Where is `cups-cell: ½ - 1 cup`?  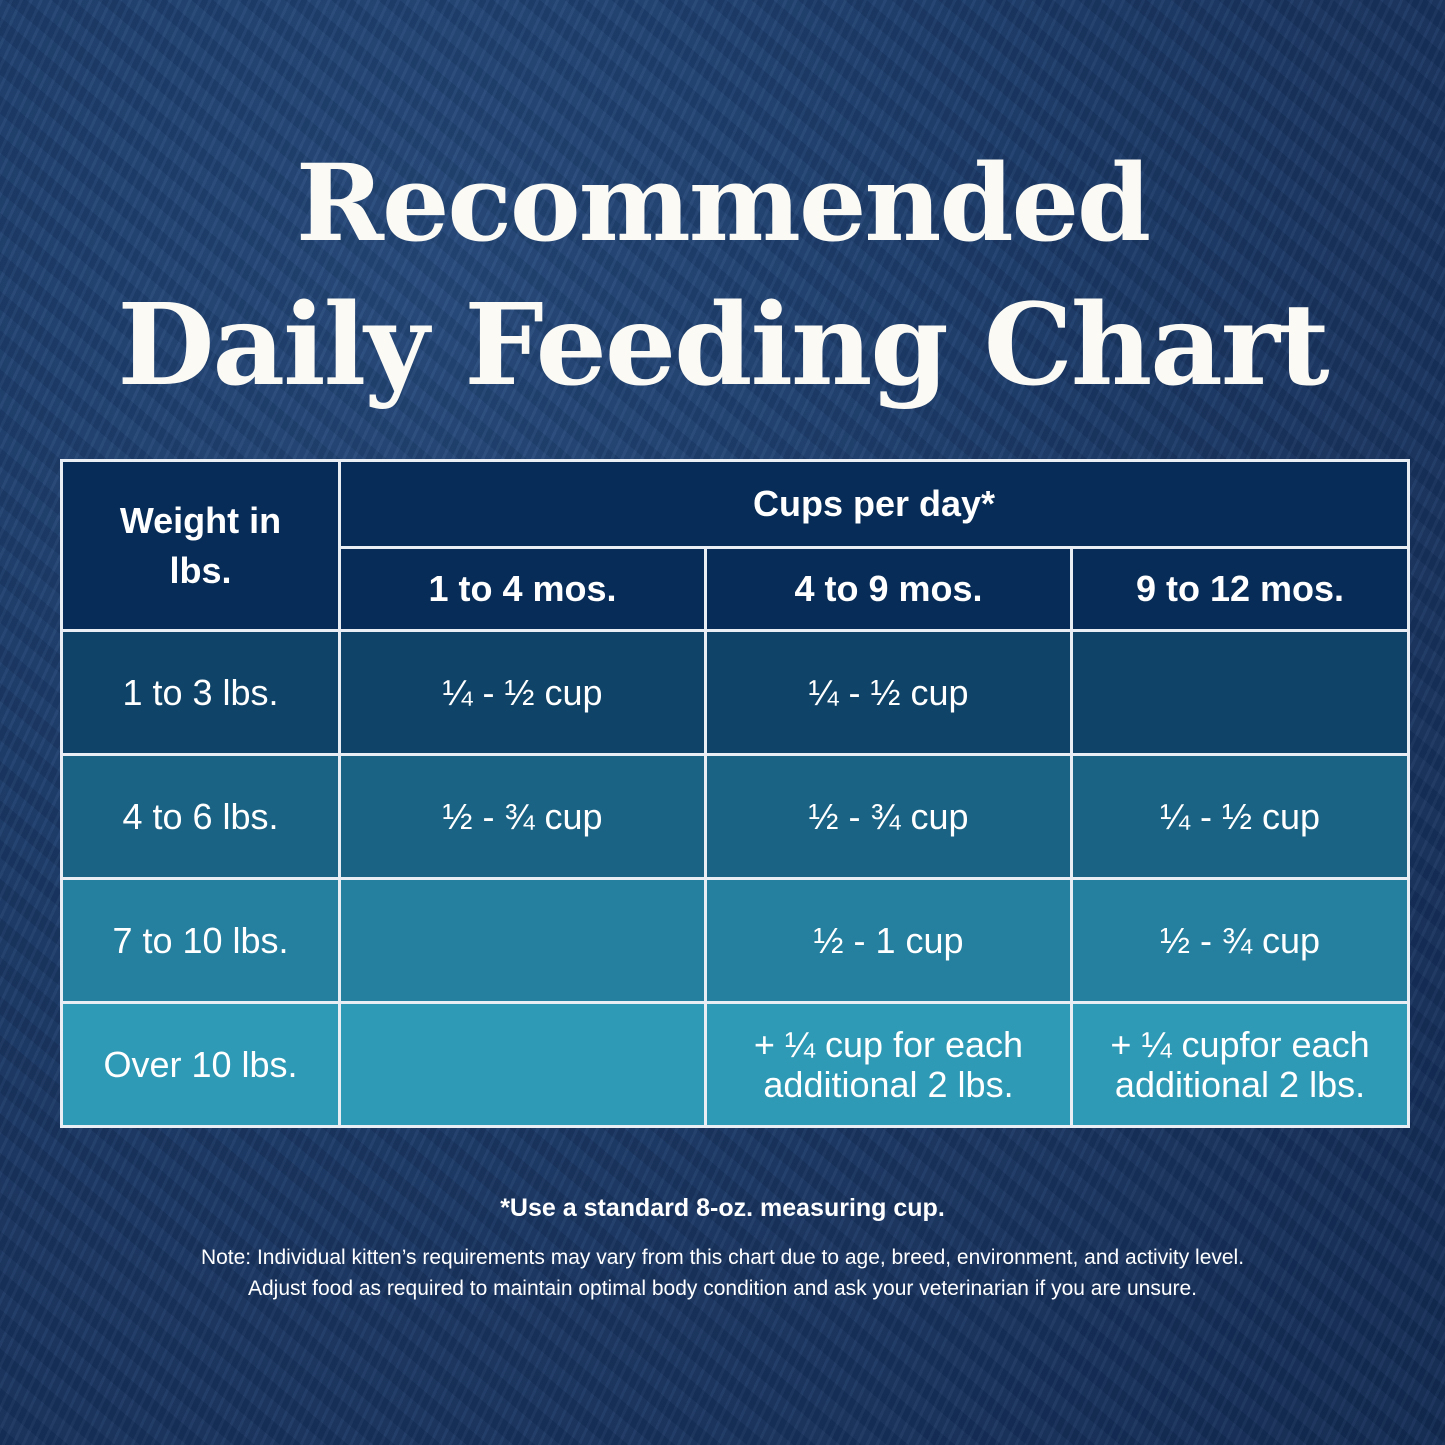
cups-cell: ½ - 1 cup is located at coordinates (888, 940).